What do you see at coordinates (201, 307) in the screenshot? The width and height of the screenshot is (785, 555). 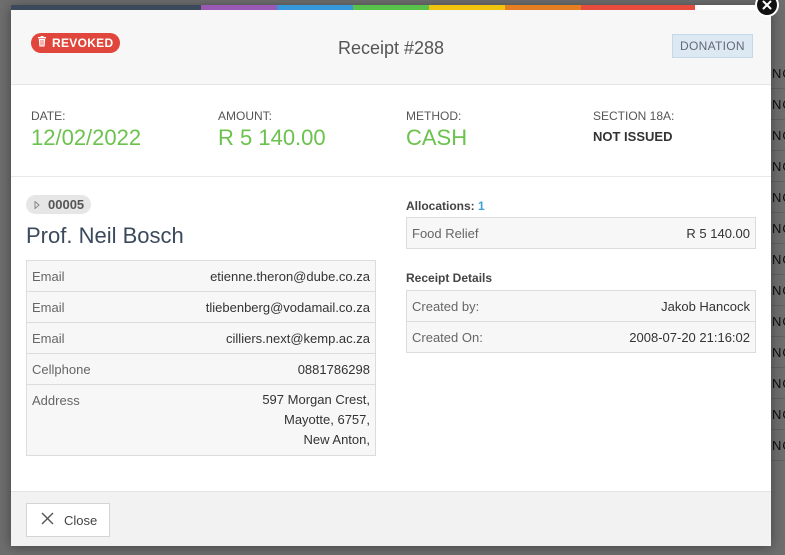 I see `contact-row: Email tliebenberg@vodamail.co.za` at bounding box center [201, 307].